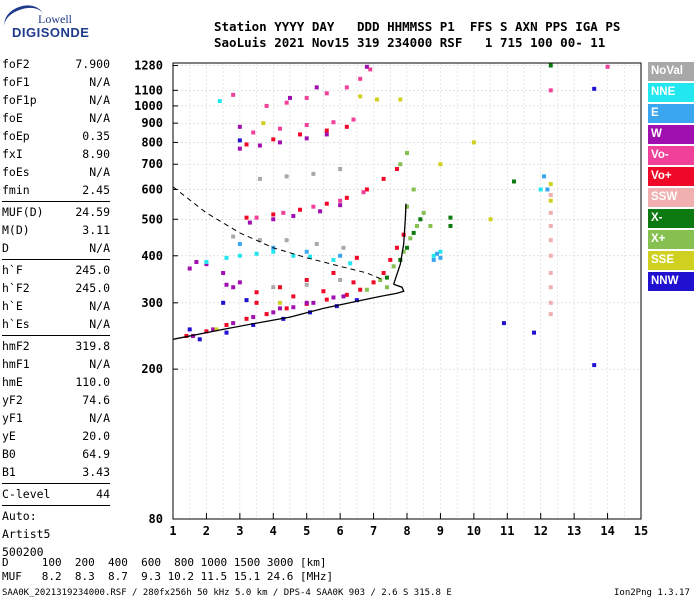 The image size is (700, 600). I want to click on y-tick-label: 80, so click(156, 519).